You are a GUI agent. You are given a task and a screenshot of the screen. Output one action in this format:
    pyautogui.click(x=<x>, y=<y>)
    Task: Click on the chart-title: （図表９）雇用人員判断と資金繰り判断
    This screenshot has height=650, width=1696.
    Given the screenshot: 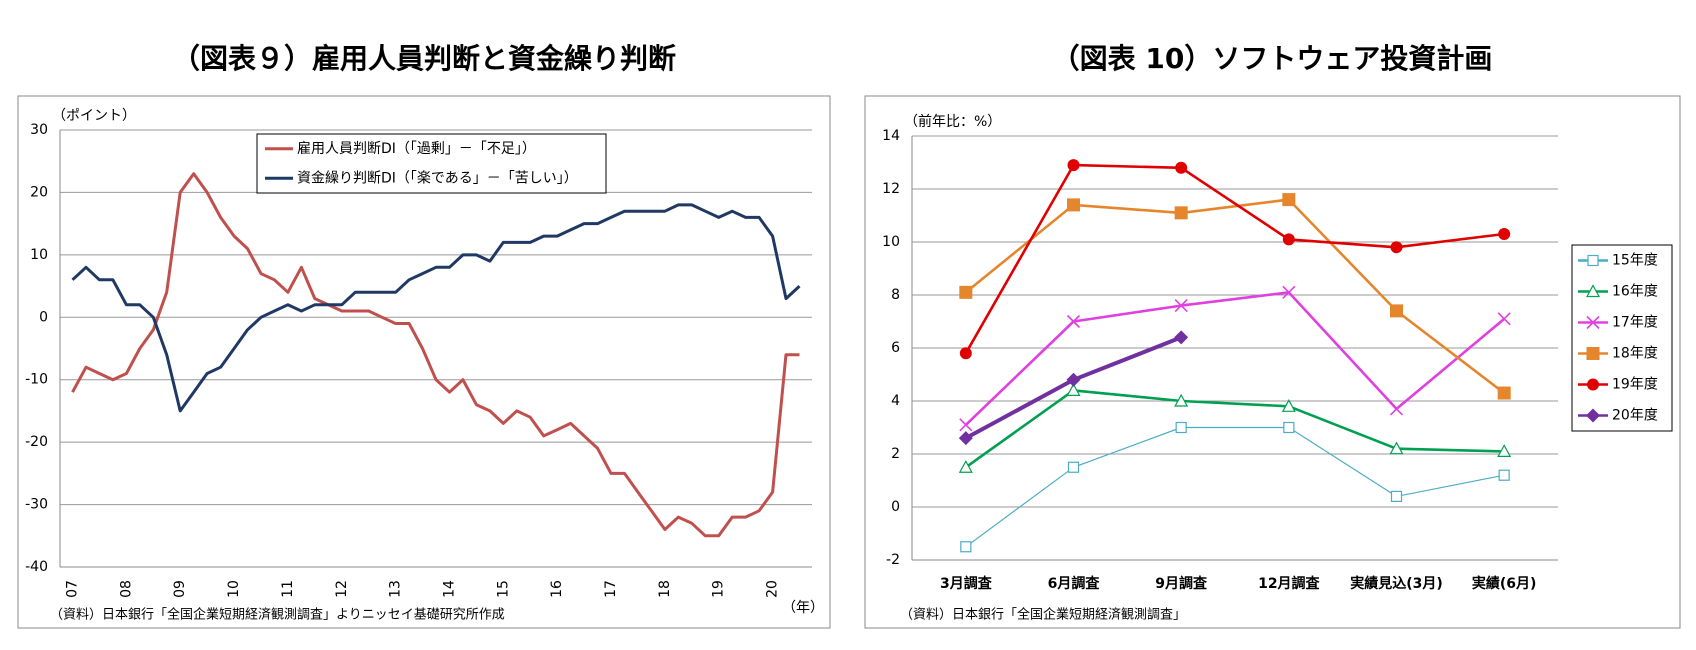 What is the action you would take?
    pyautogui.click(x=424, y=58)
    